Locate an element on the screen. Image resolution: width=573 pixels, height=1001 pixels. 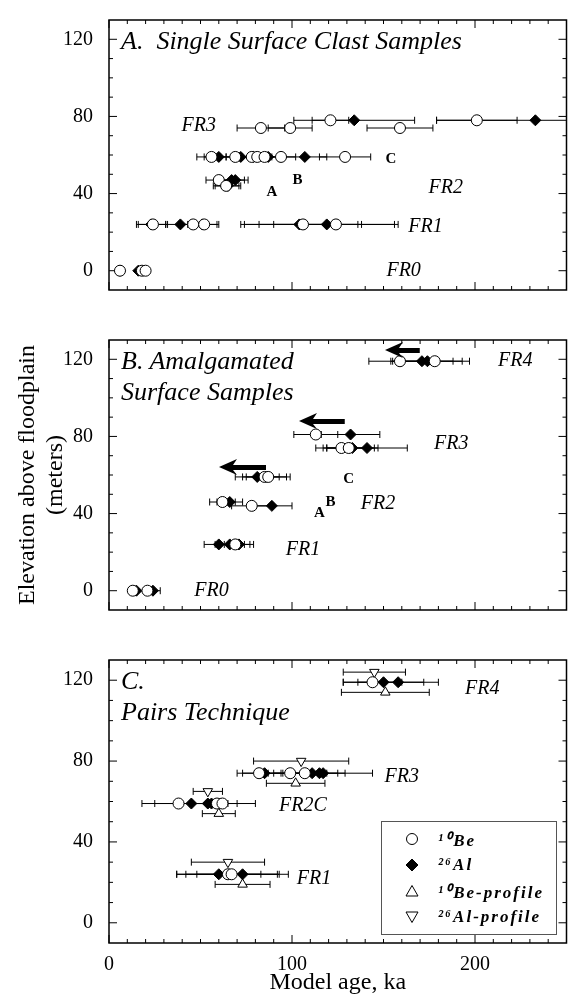
legend-label: ²⁶Al is located at coordinates (456, 865).